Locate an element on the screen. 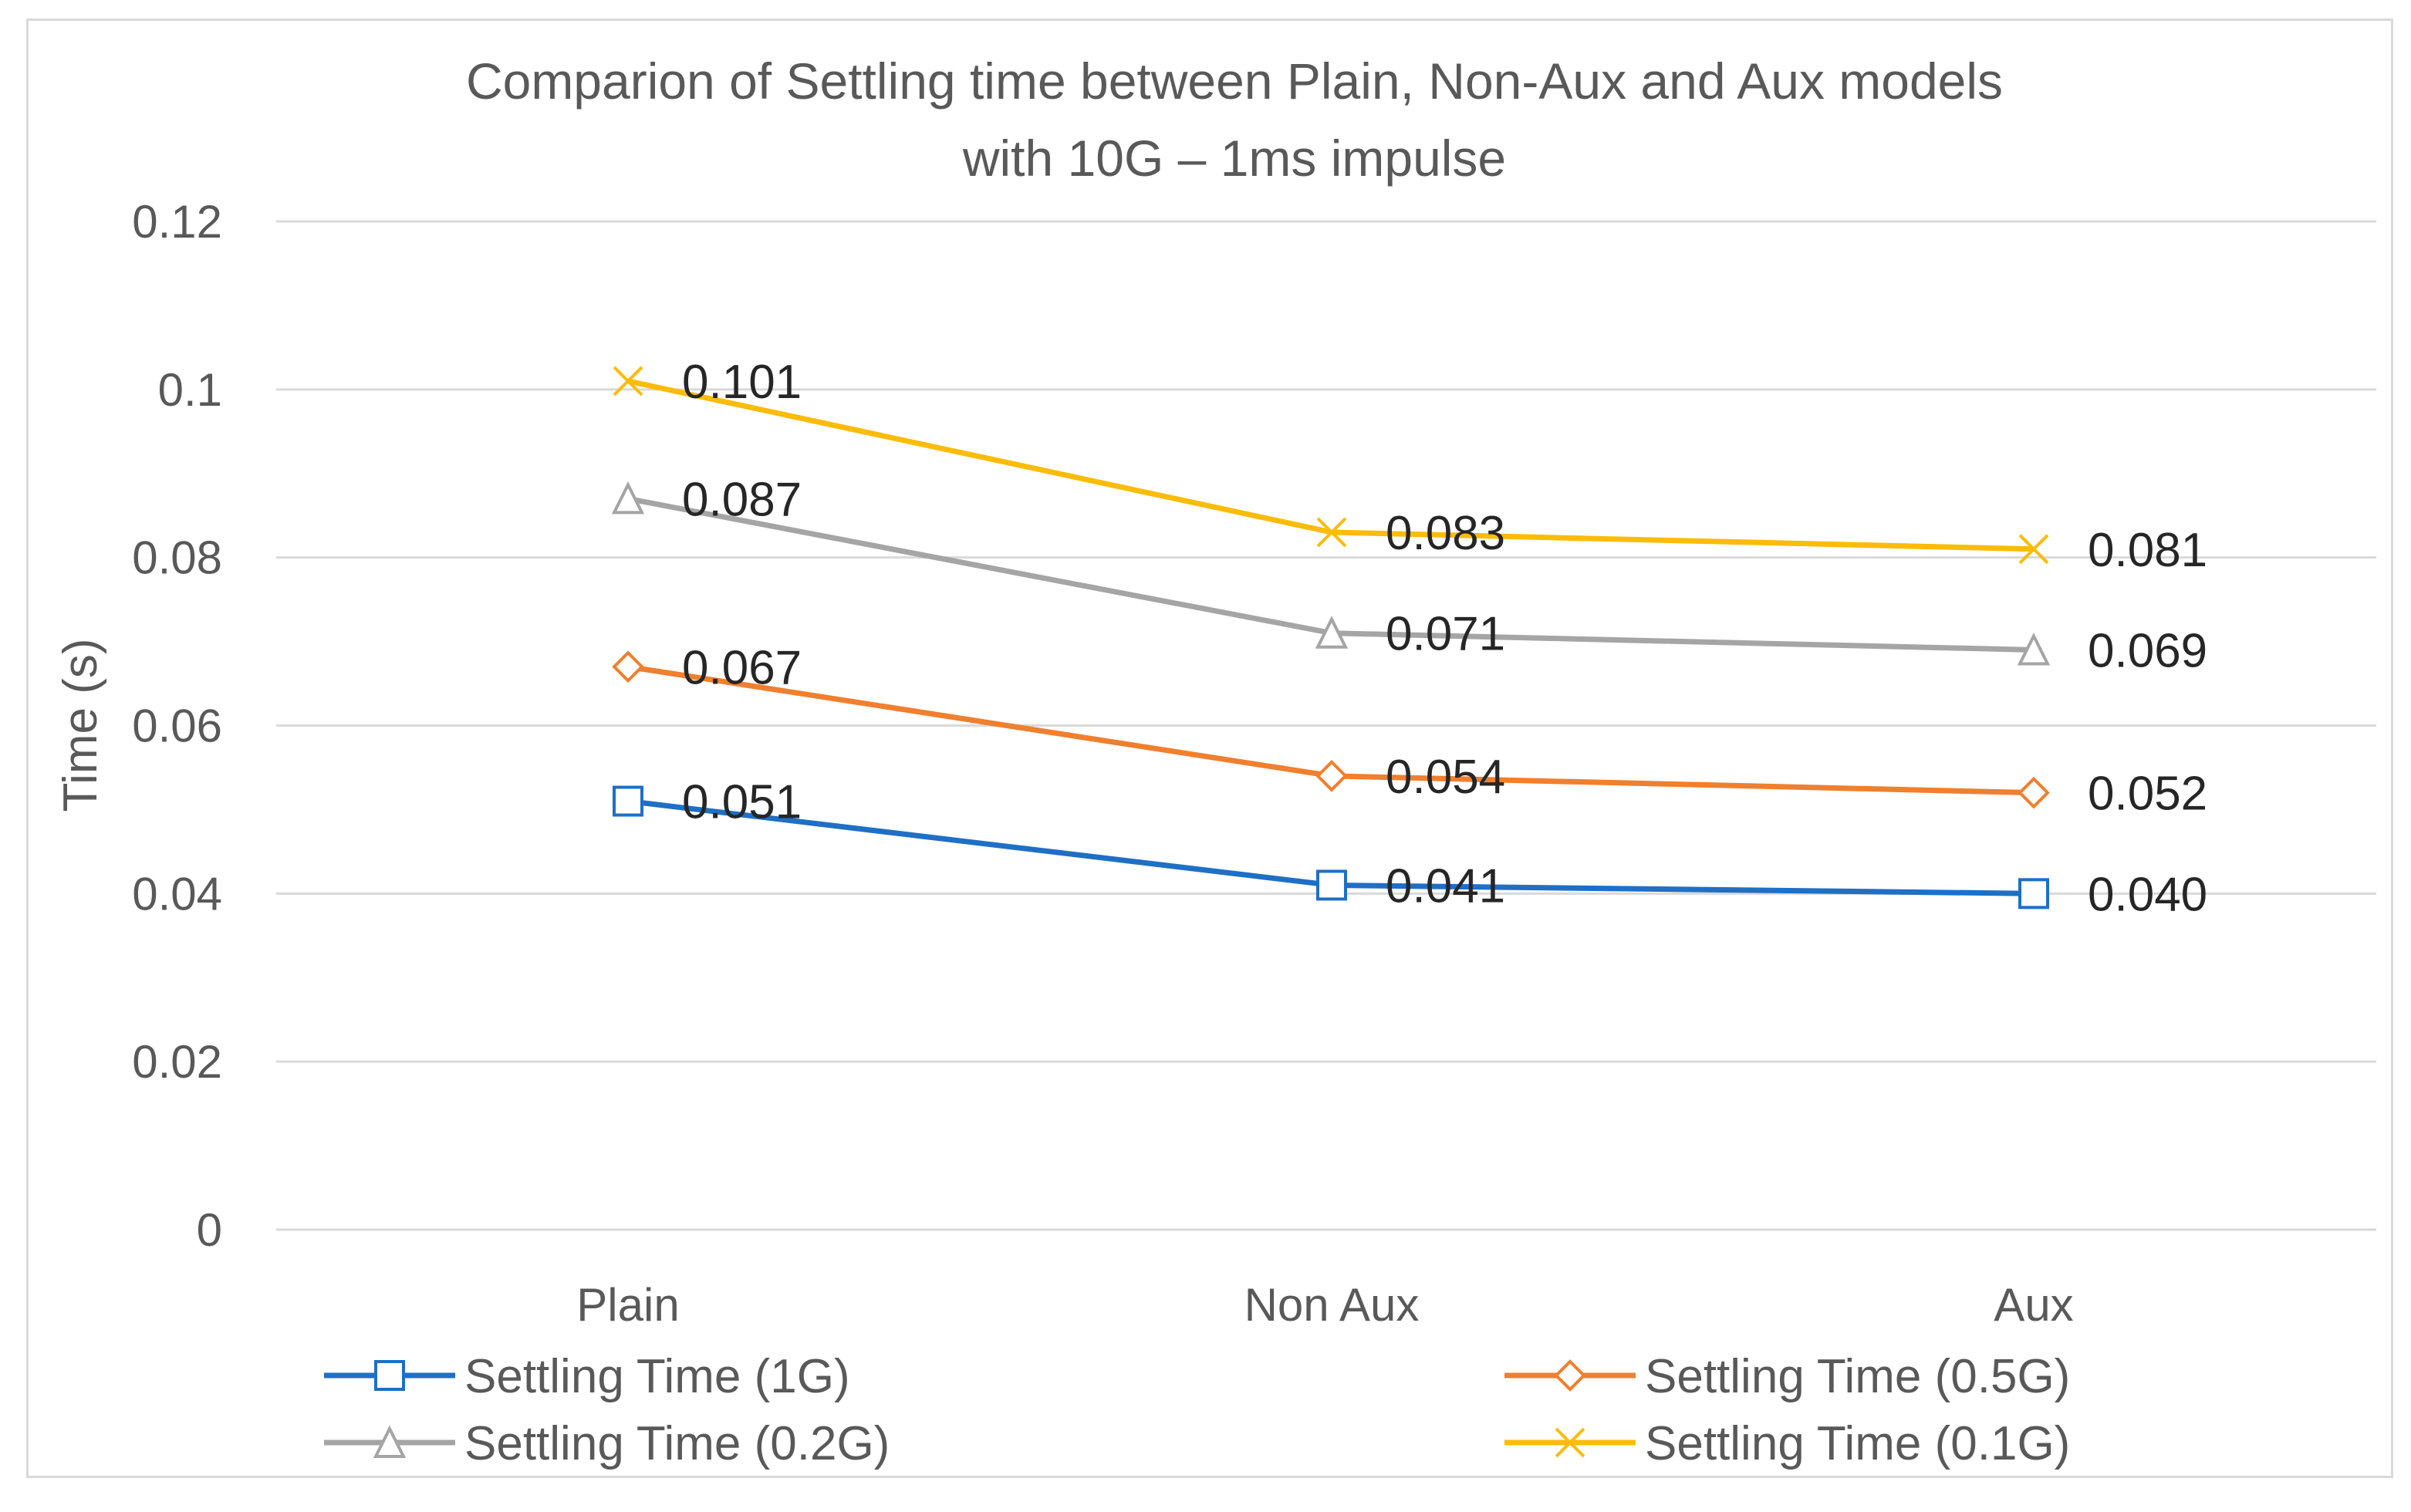  legend-item: Settling Time (0.1G) is located at coordinates (1787, 1443).